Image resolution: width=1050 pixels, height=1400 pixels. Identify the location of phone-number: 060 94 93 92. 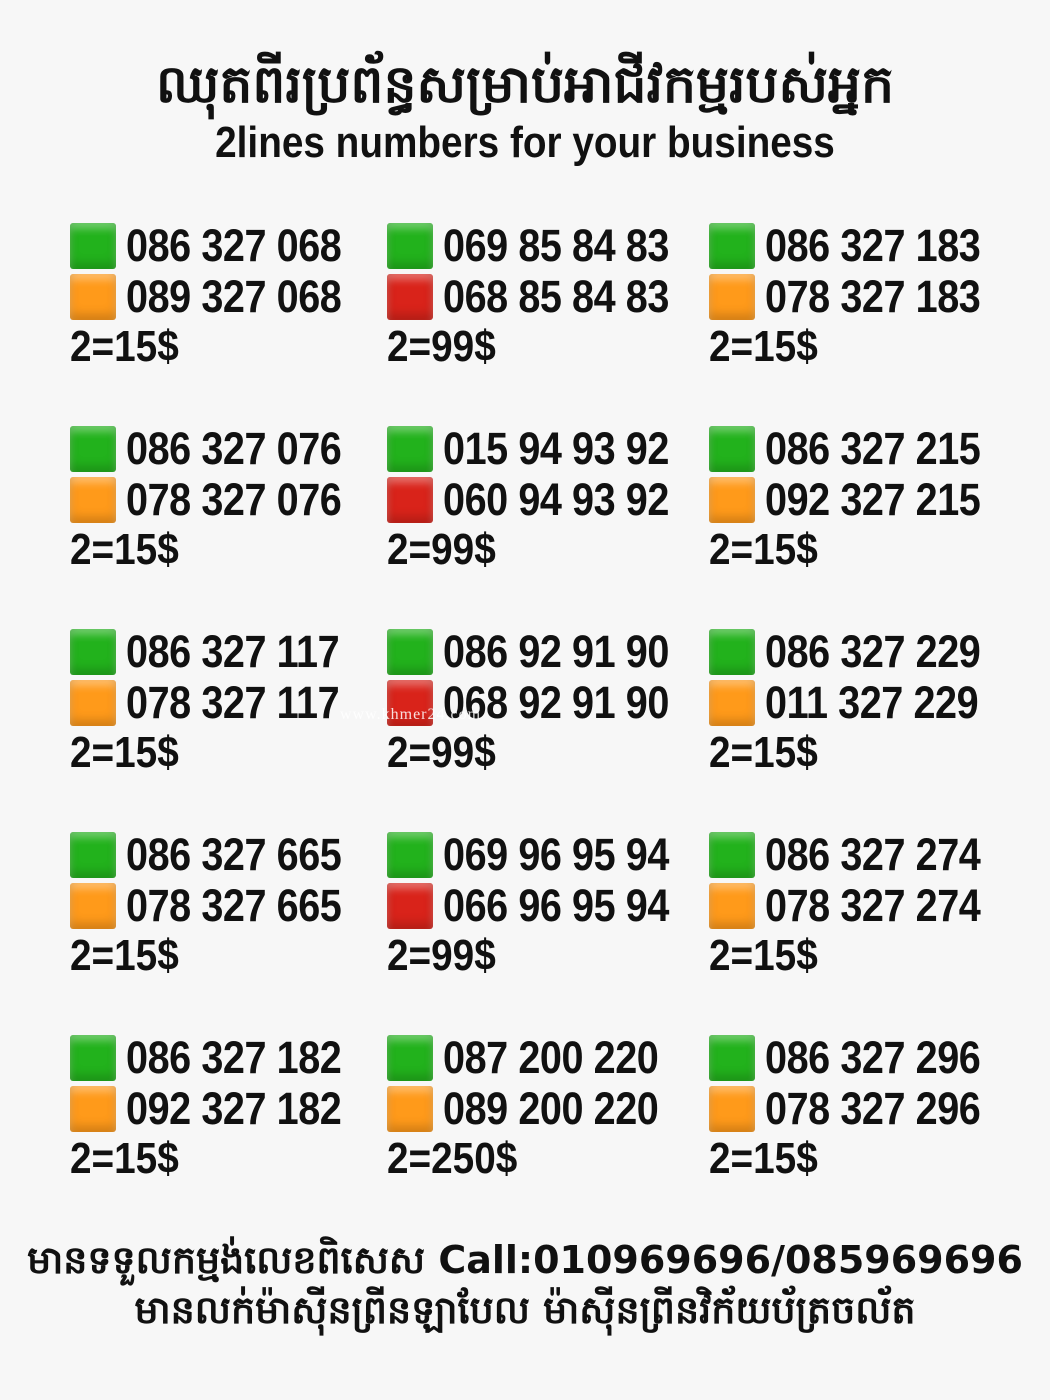
(556, 499).